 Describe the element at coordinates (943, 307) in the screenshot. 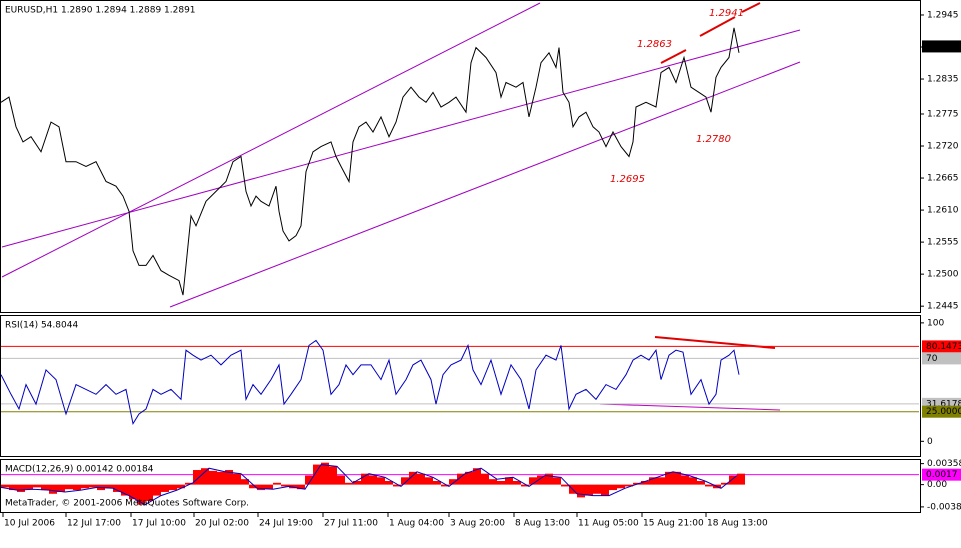

I see `y-tick-label: 1.2445` at that location.